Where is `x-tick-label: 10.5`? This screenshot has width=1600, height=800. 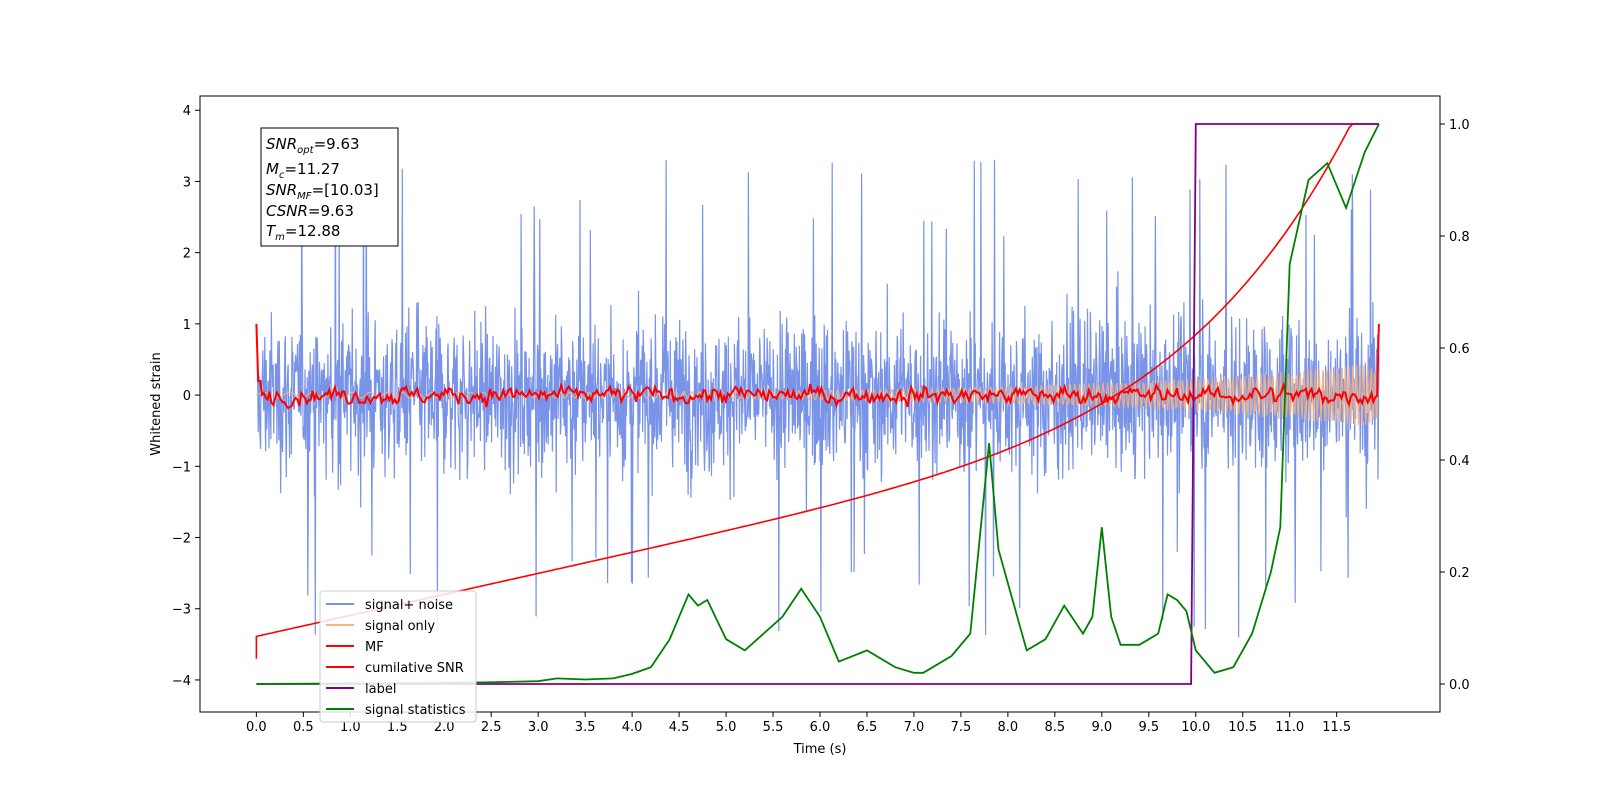 x-tick-label: 10.5 is located at coordinates (1242, 727).